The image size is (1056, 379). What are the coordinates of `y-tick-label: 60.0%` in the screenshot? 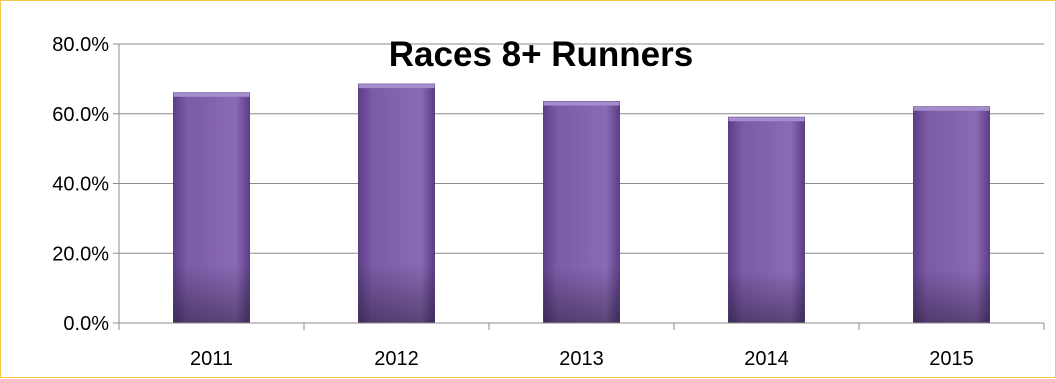 It's located at (80, 115).